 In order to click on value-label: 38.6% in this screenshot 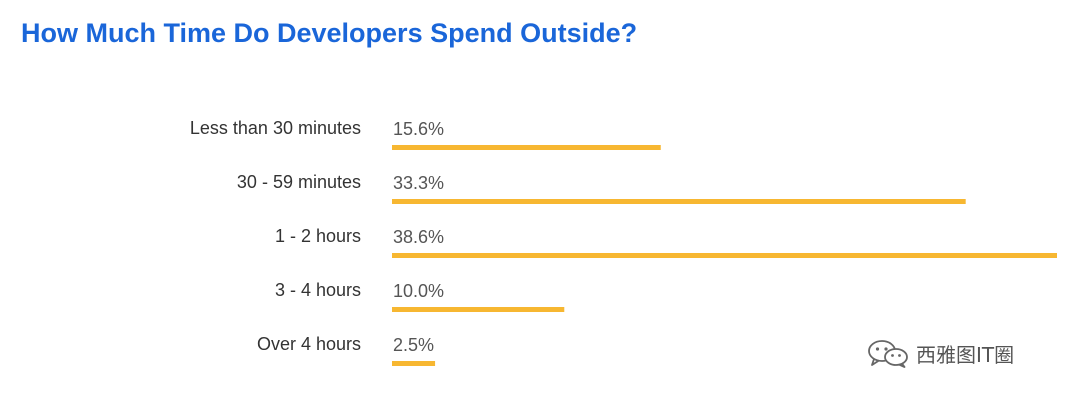, I will do `click(418, 237)`.